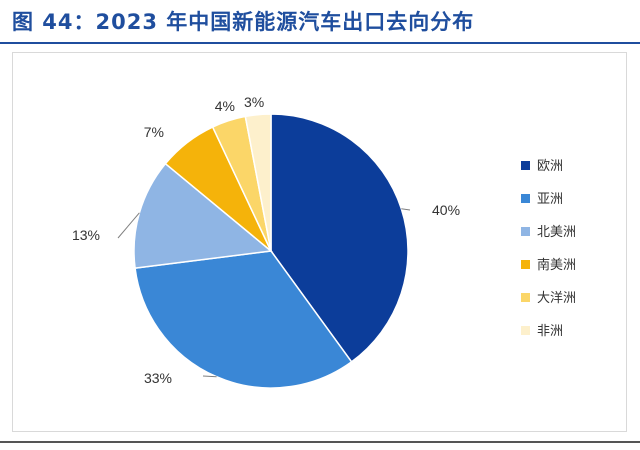  Describe the element at coordinates (550, 331) in the screenshot. I see `legend-label-6: 非洲` at that location.